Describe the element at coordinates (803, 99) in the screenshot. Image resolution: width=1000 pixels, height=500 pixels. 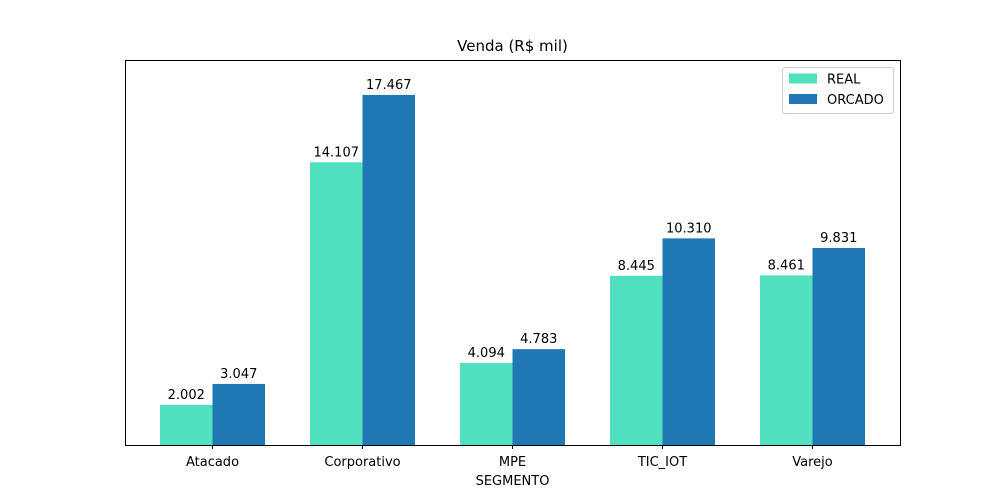
I see `legend-swatch-orcado` at that location.